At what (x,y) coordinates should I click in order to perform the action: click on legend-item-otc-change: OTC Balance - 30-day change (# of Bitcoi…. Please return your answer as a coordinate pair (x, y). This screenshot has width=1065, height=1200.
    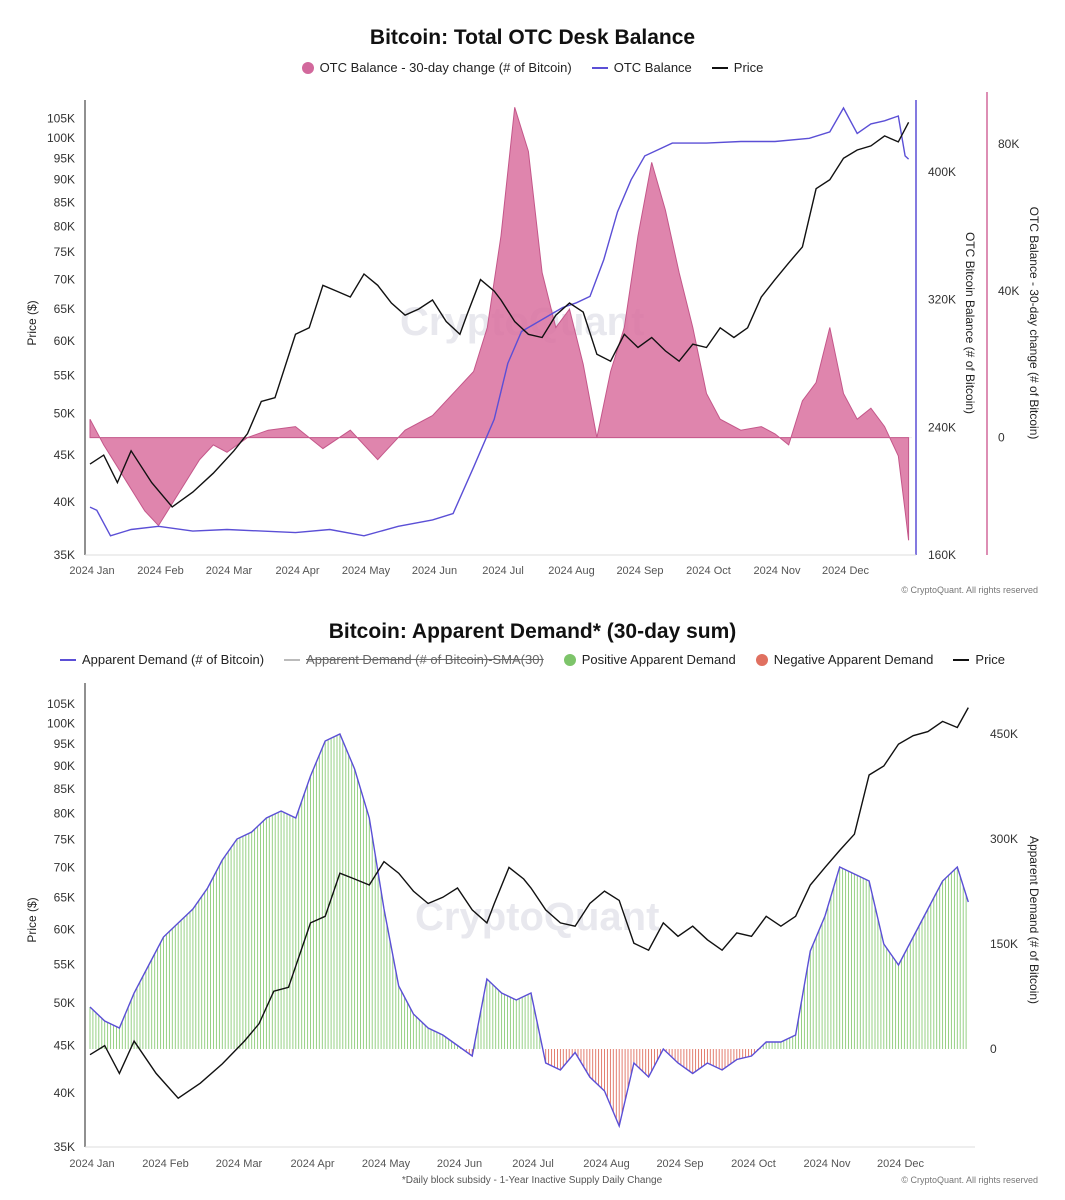
    Looking at the image, I should click on (436, 67).